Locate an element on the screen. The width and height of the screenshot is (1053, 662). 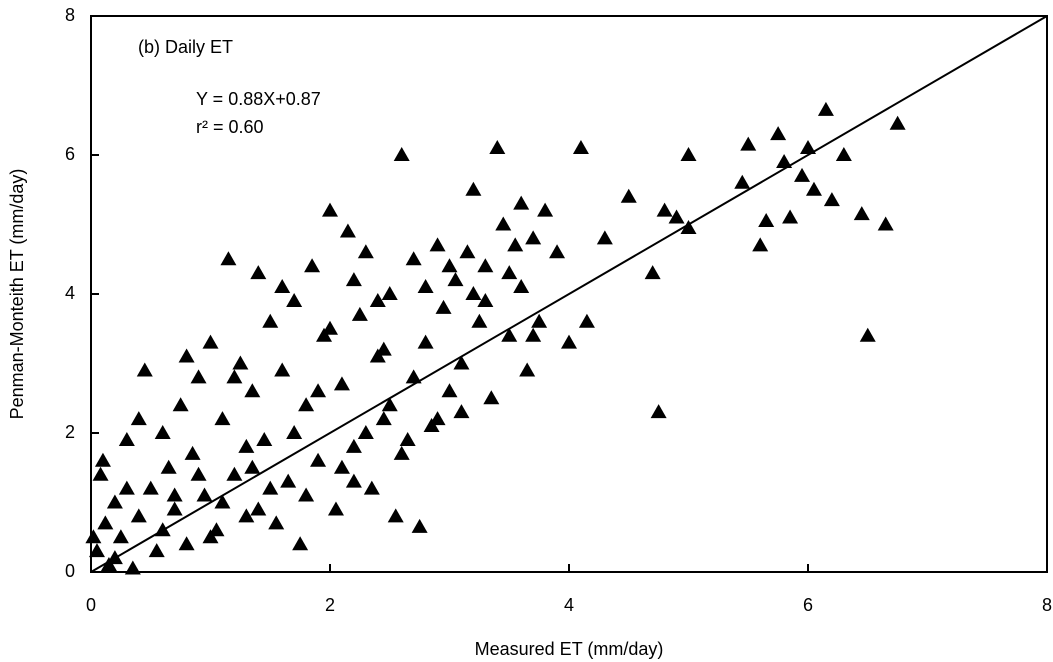
x-tick-label: 8 is located at coordinates (1047, 605).